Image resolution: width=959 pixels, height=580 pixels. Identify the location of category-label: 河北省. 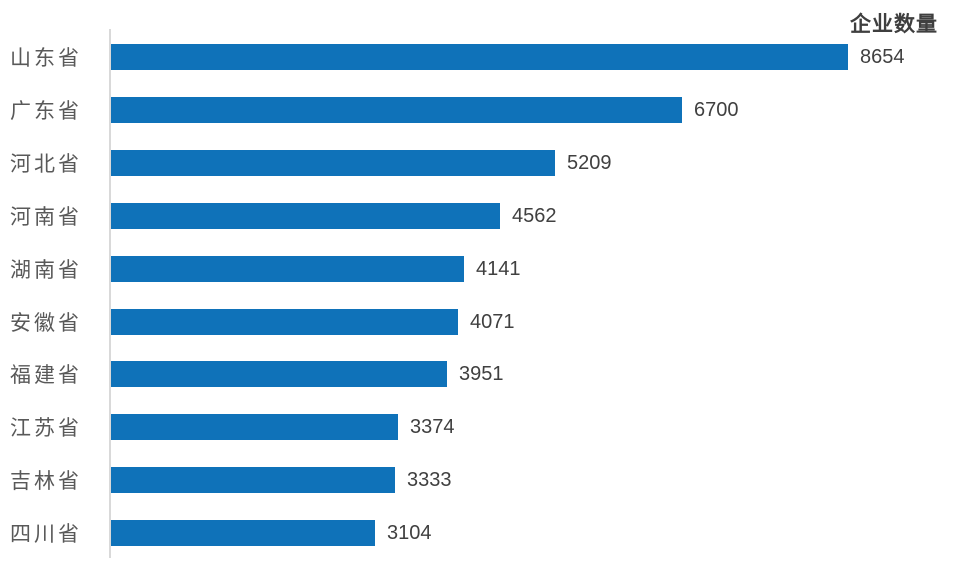
(46, 164).